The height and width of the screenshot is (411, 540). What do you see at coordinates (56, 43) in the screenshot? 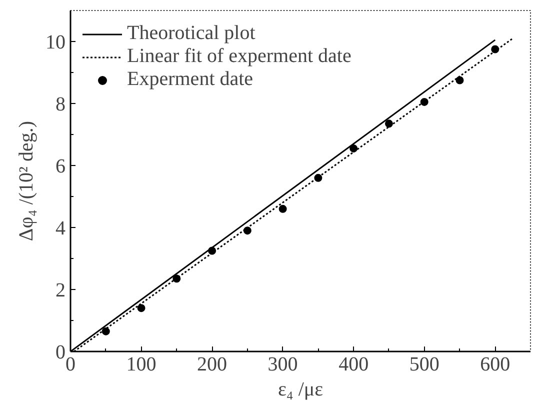
I see `y-tick-label: 10` at bounding box center [56, 43].